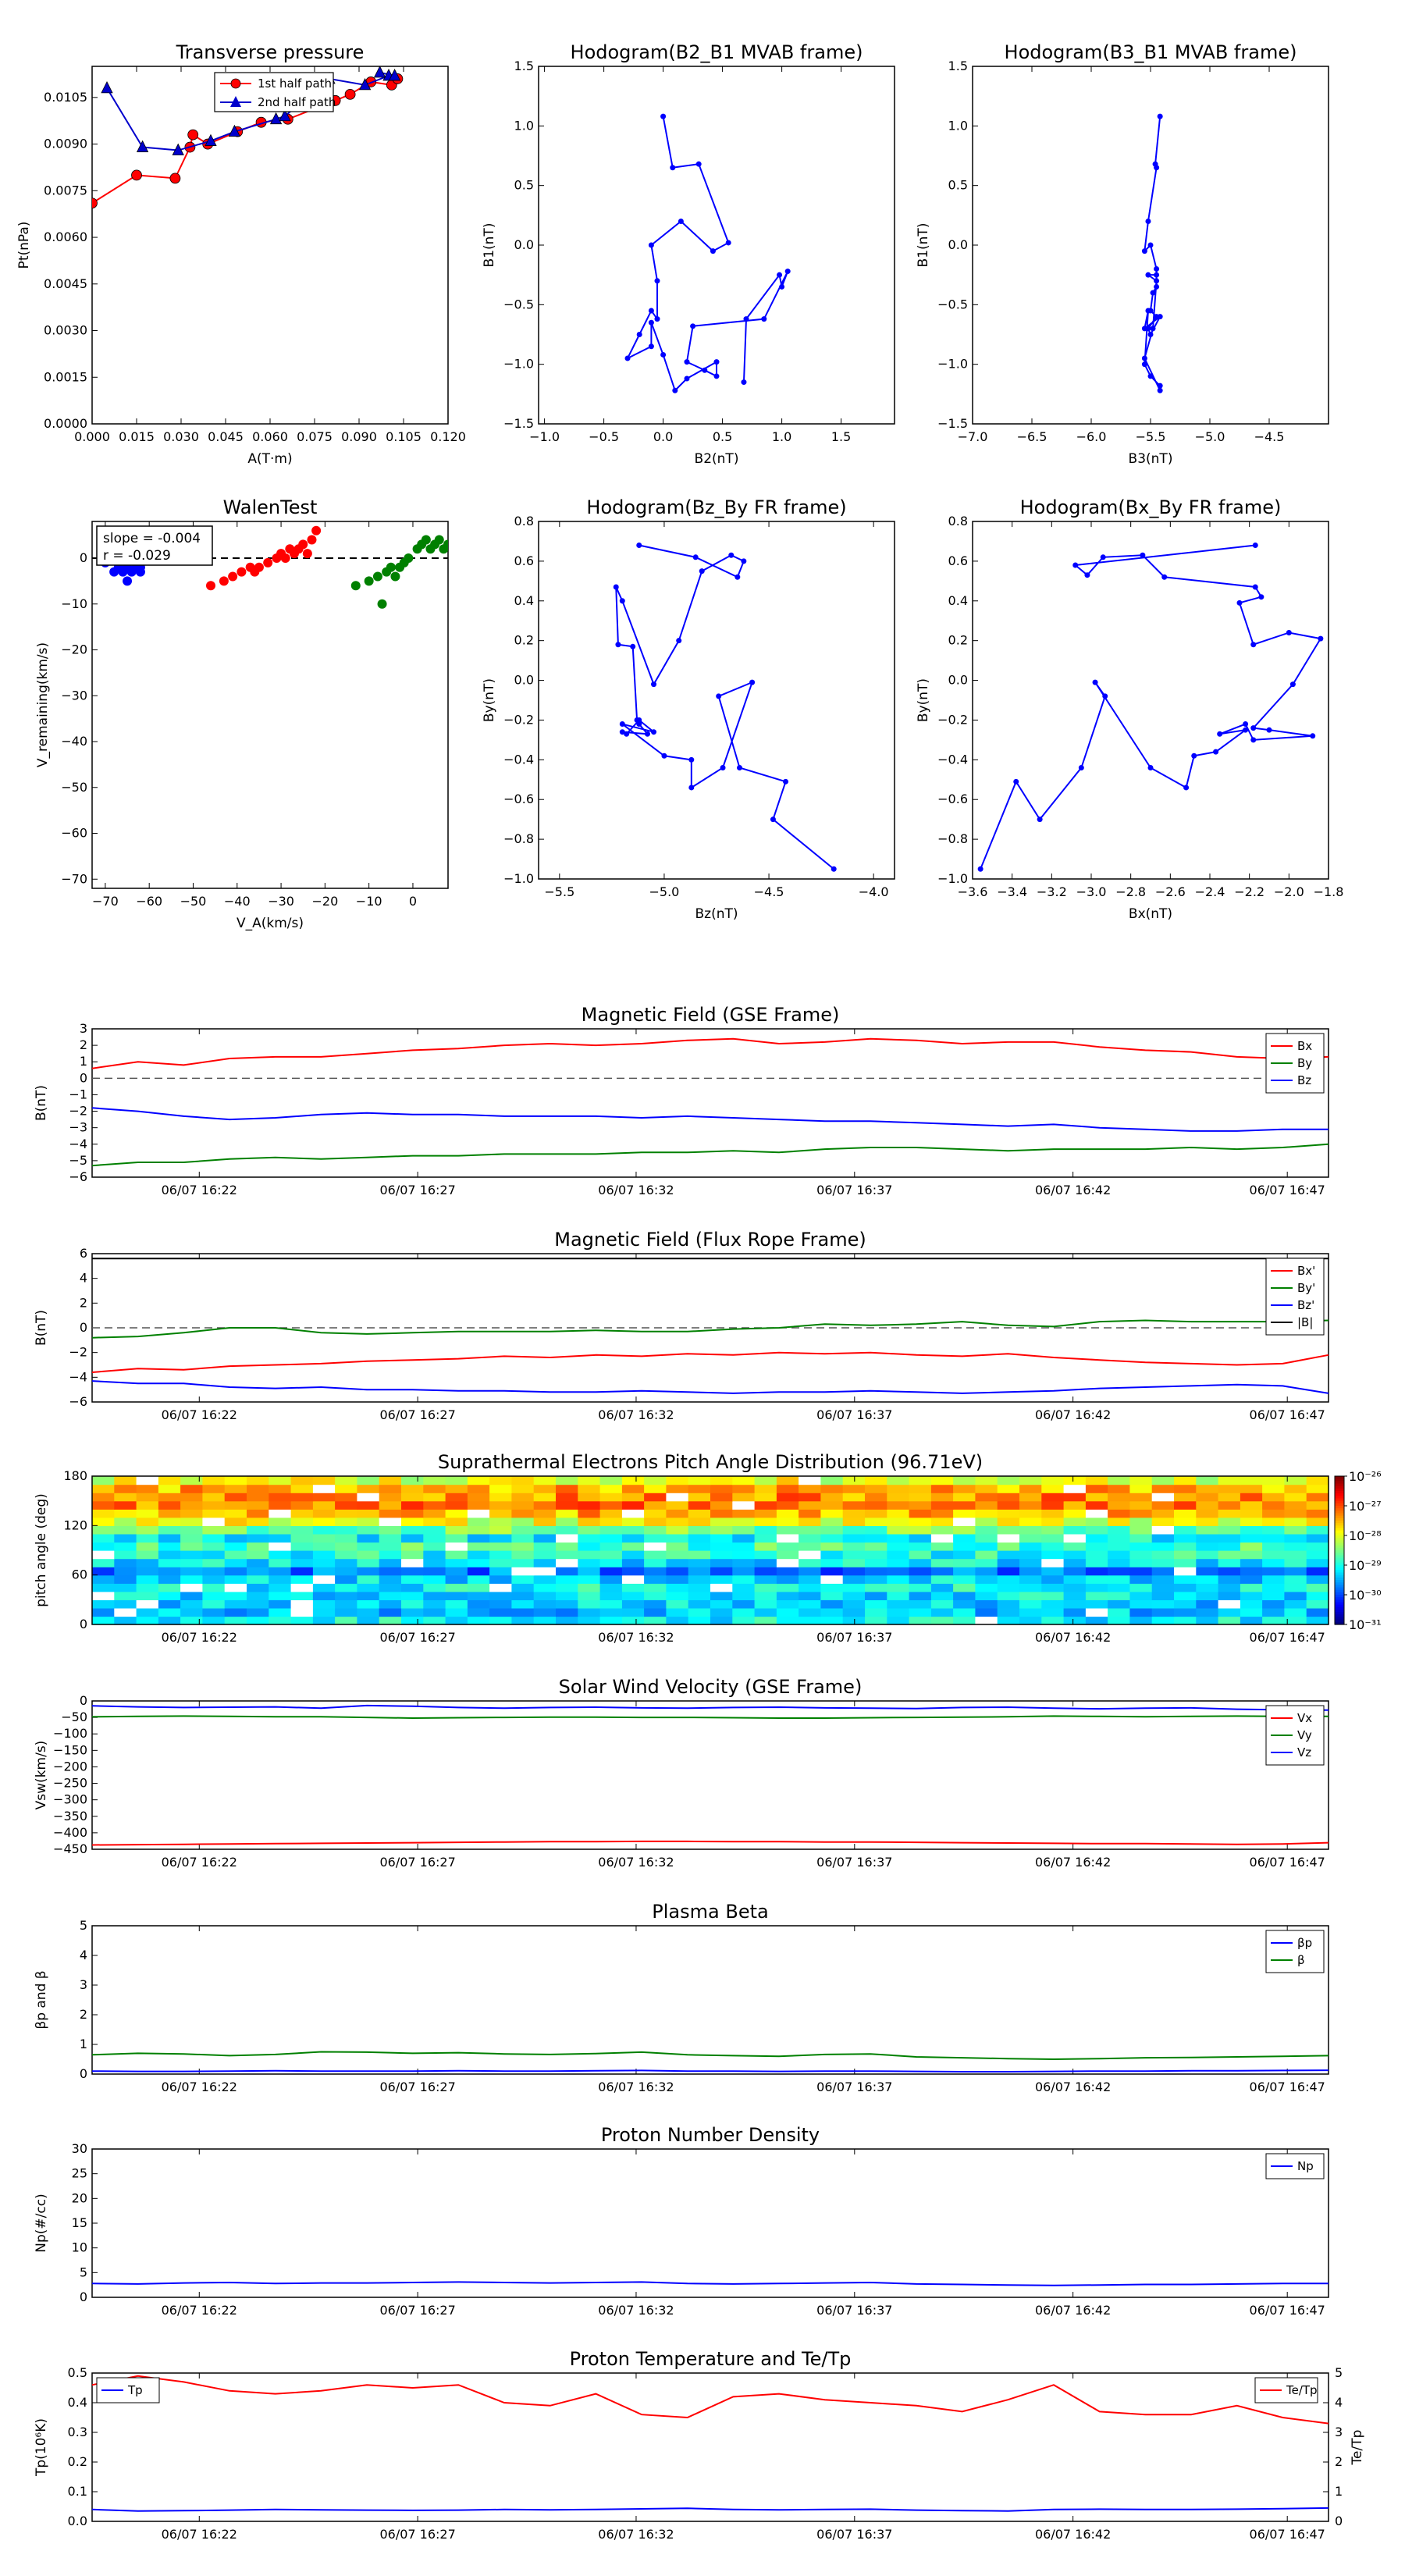 The width and height of the screenshot is (1405, 2576). I want to click on legend-marker, so click(236, 83).